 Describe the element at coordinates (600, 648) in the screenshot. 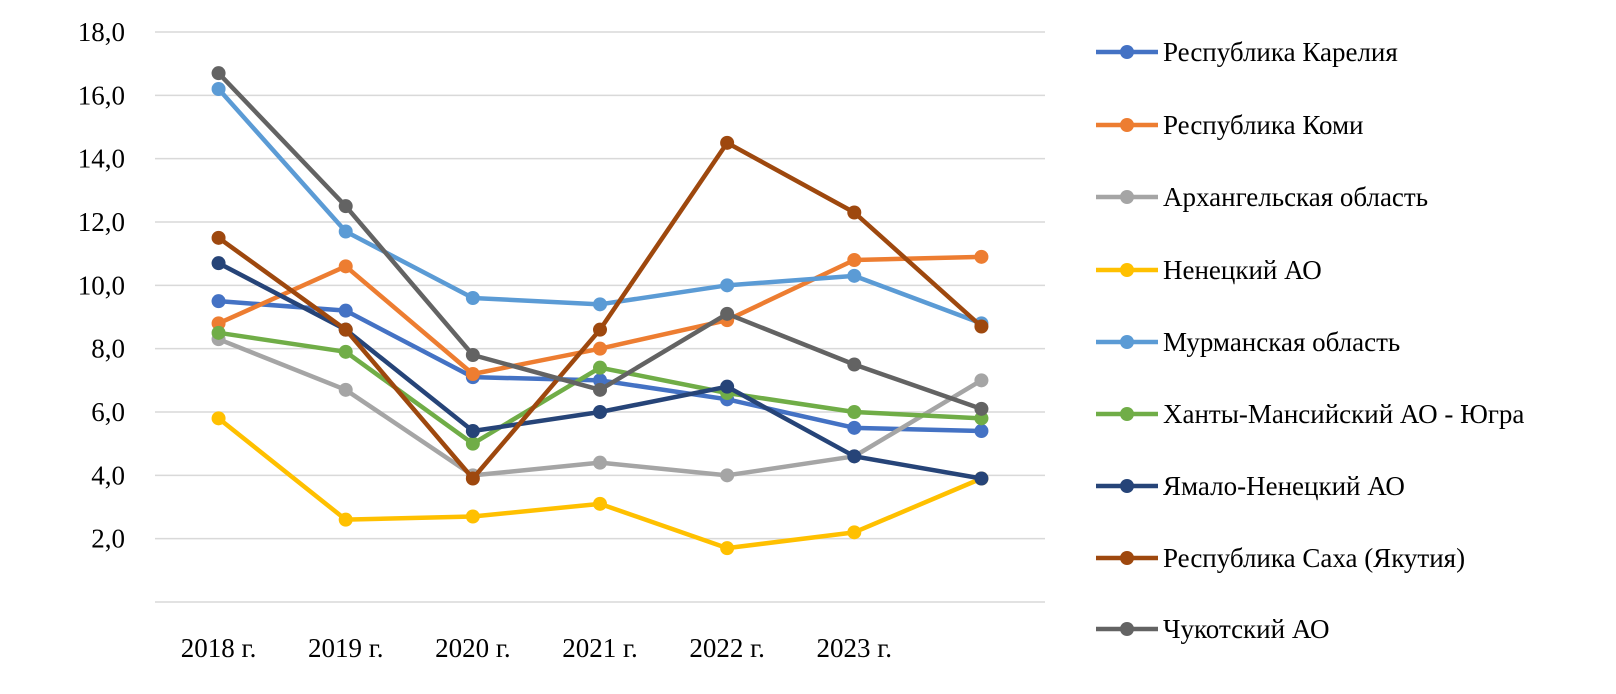

I see `x-tick-label: 2021 г.` at that location.